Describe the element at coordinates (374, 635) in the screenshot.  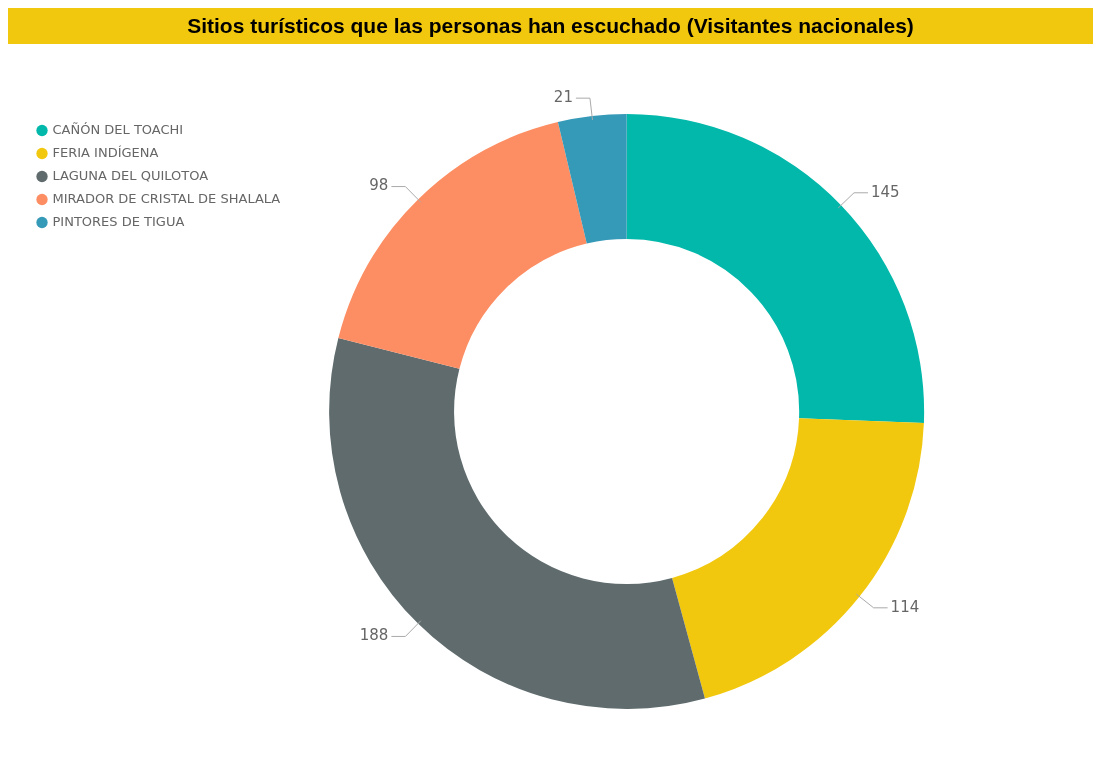
I see `data-label: 188` at that location.